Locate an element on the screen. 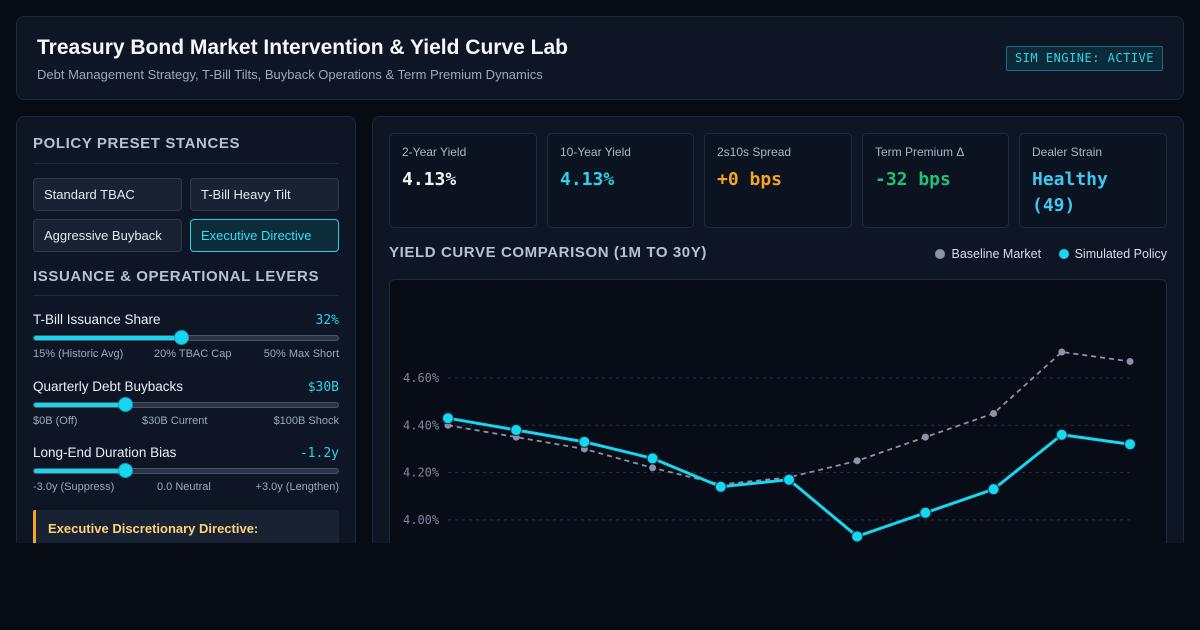 This screenshot has width=1200, height=630. duration-bias-label: Long-End Duration Bias is located at coordinates (105, 452).